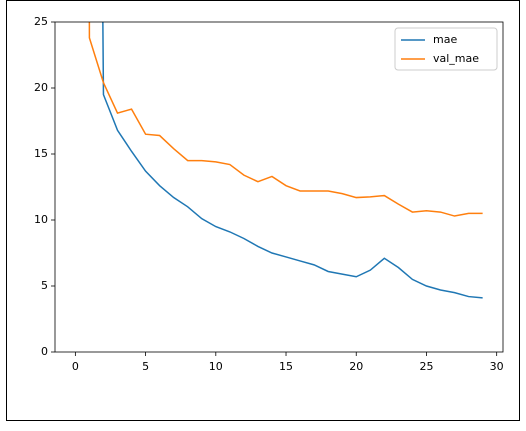 This screenshot has width=526, height=431. Describe the element at coordinates (216, 366) in the screenshot. I see `x-tick-label: 10` at that location.